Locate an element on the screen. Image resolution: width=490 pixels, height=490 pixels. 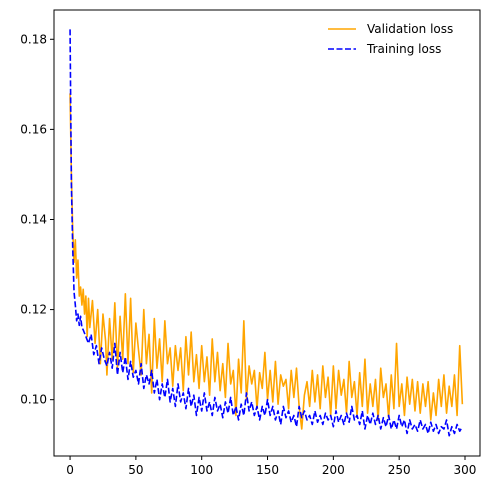
y-axis: 0.10 0.12 0.14 0.16 0.18 is located at coordinates (37, 219).